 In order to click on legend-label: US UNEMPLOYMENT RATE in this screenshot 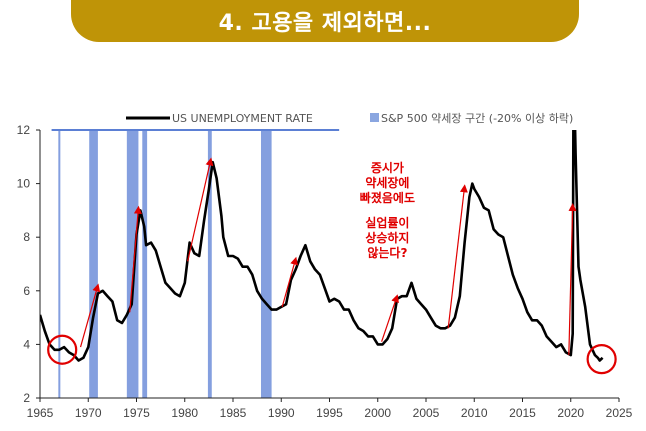, I will do `click(242, 118)`.